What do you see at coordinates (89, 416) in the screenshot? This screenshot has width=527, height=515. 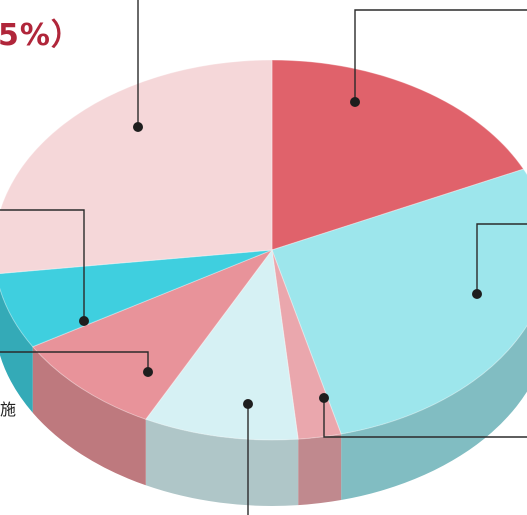 I see `pie-side-rose` at bounding box center [89, 416].